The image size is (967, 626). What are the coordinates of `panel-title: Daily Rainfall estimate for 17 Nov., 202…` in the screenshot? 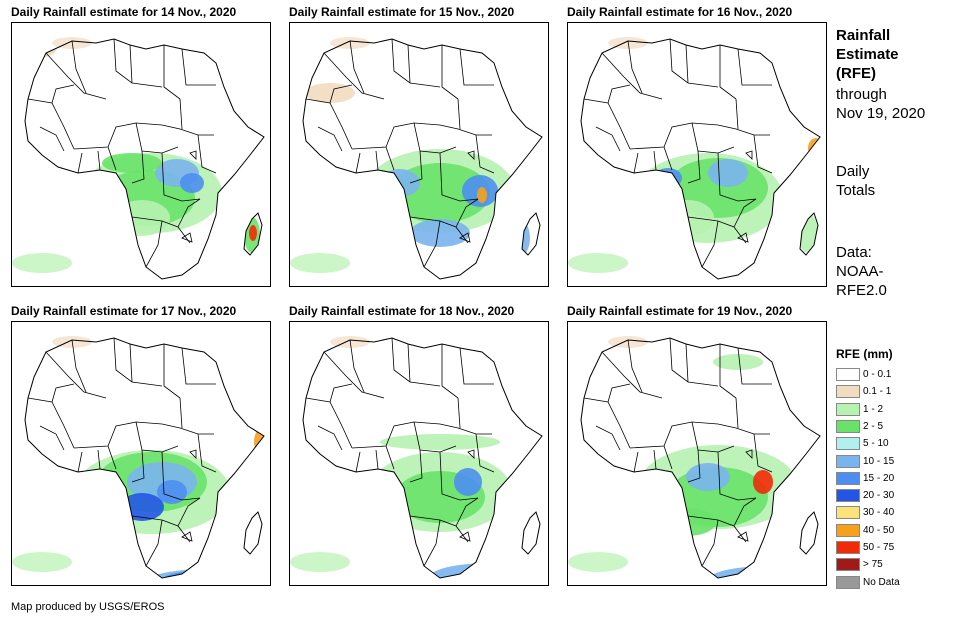 It's located at (124, 311).